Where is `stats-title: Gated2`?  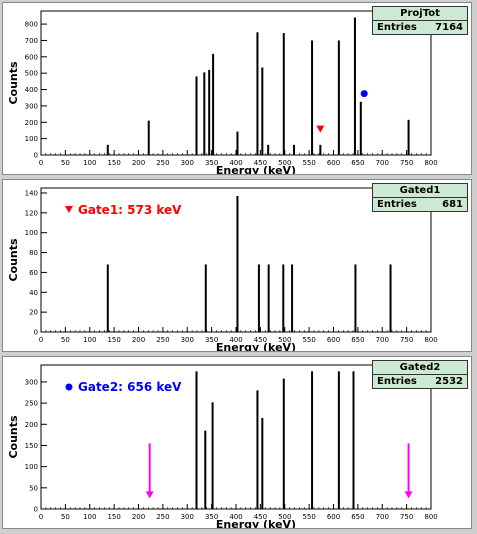 stats-title: Gated2 is located at coordinates (420, 368).